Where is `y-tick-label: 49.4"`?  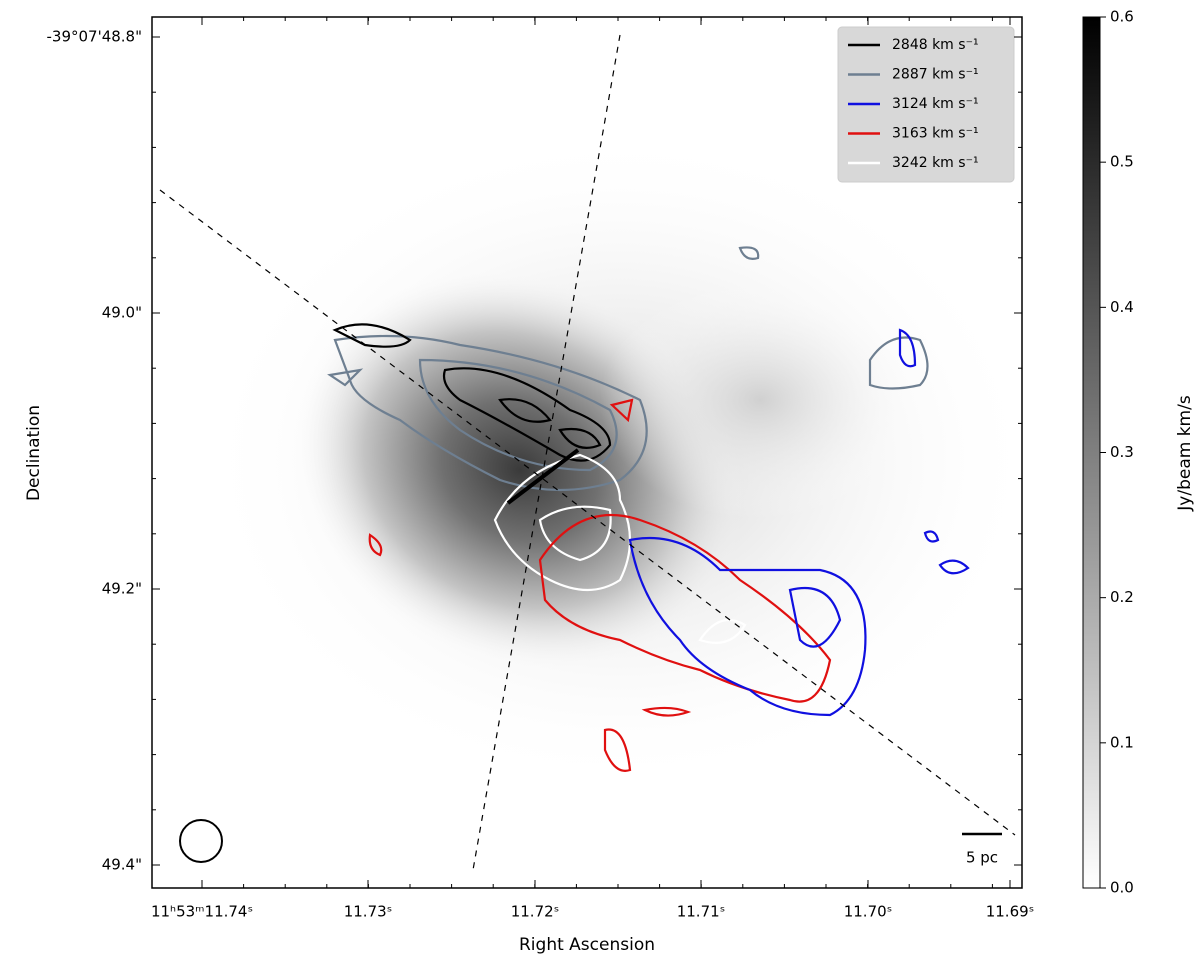
y-tick-label: 49.4" is located at coordinates (122, 865).